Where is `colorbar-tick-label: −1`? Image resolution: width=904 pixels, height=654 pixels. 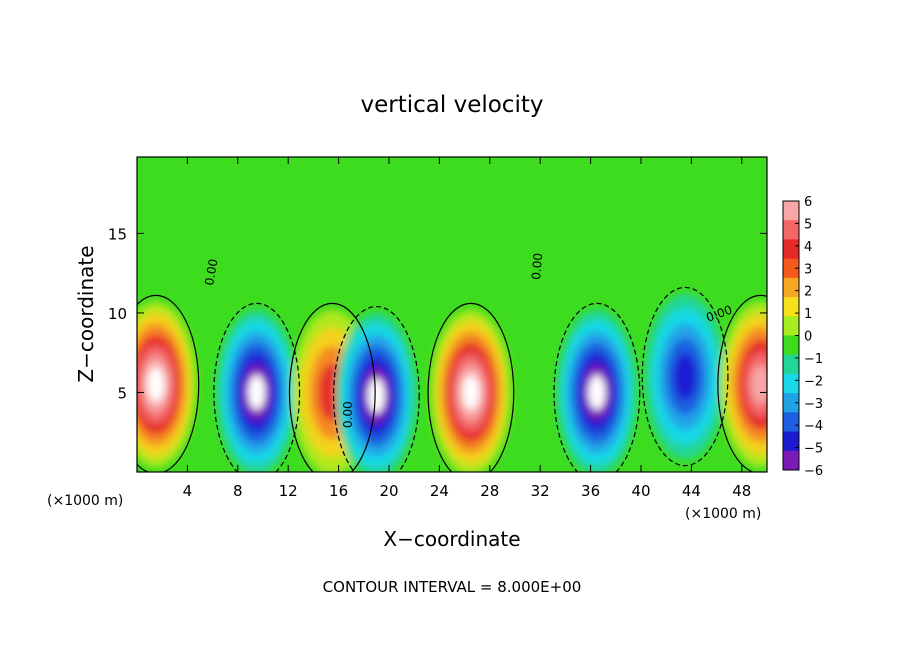 colorbar-tick-label: −1 is located at coordinates (813, 359).